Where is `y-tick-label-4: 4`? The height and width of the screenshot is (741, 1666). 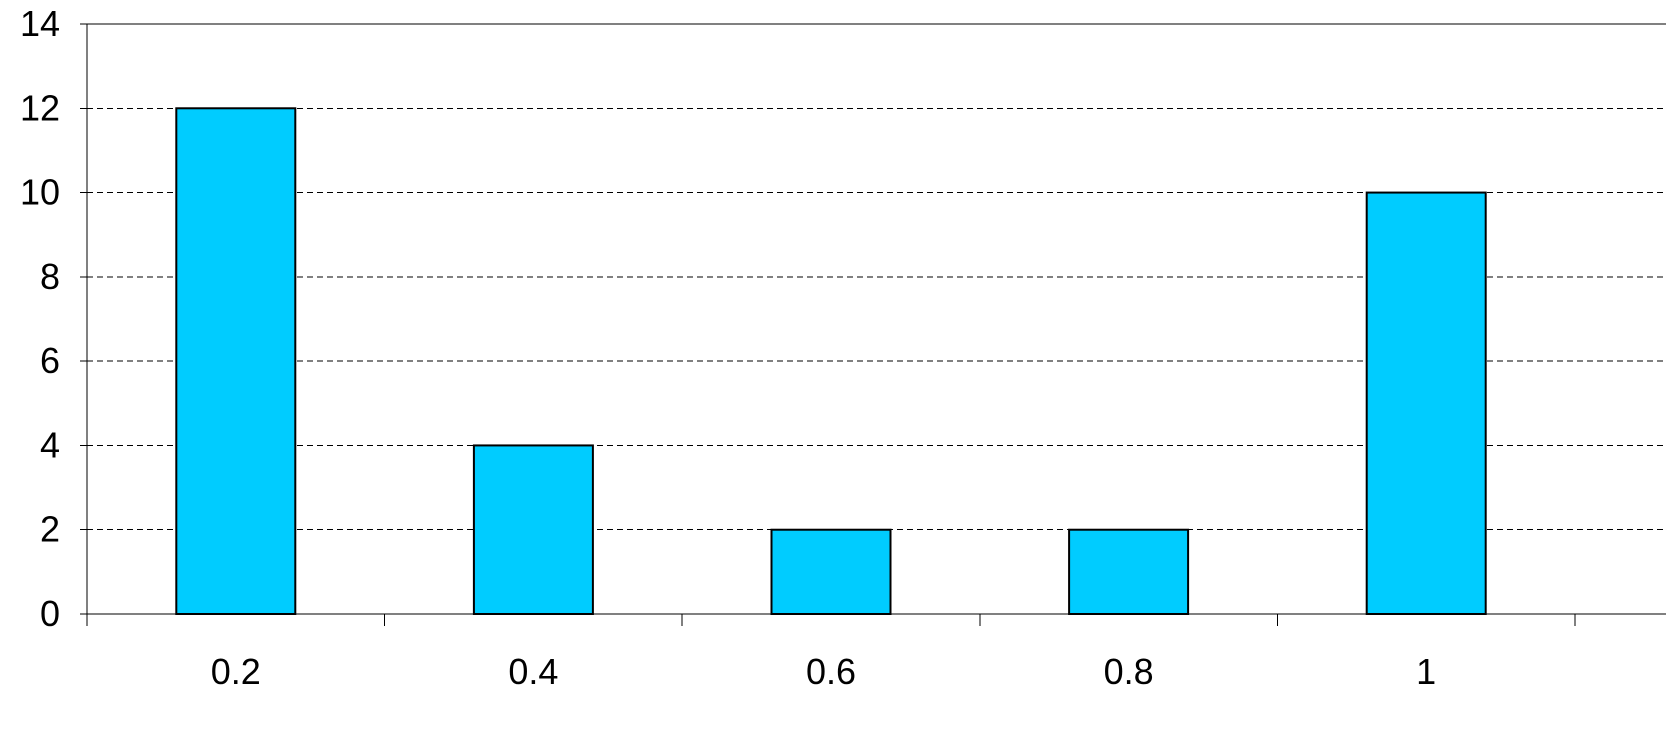 y-tick-label-4: 4 is located at coordinates (50, 444).